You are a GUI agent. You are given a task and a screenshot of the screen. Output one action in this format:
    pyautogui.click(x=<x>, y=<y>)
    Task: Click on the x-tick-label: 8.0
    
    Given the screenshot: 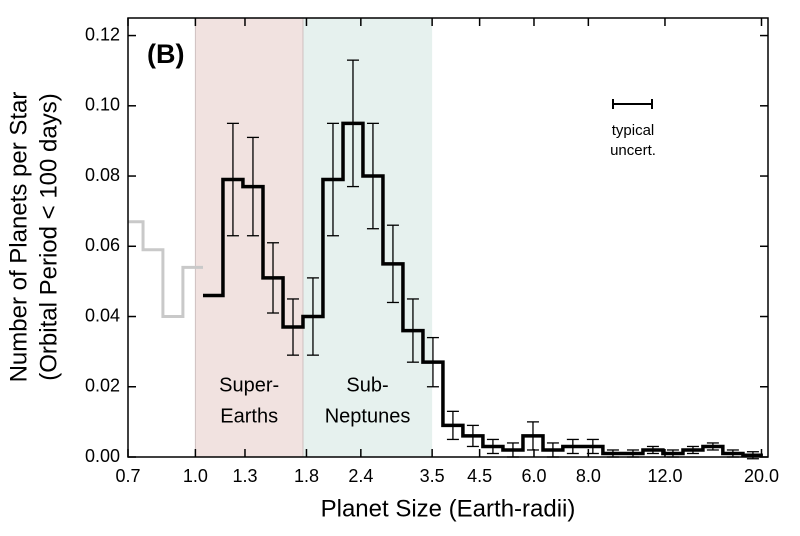 What is the action you would take?
    pyautogui.click(x=588, y=476)
    